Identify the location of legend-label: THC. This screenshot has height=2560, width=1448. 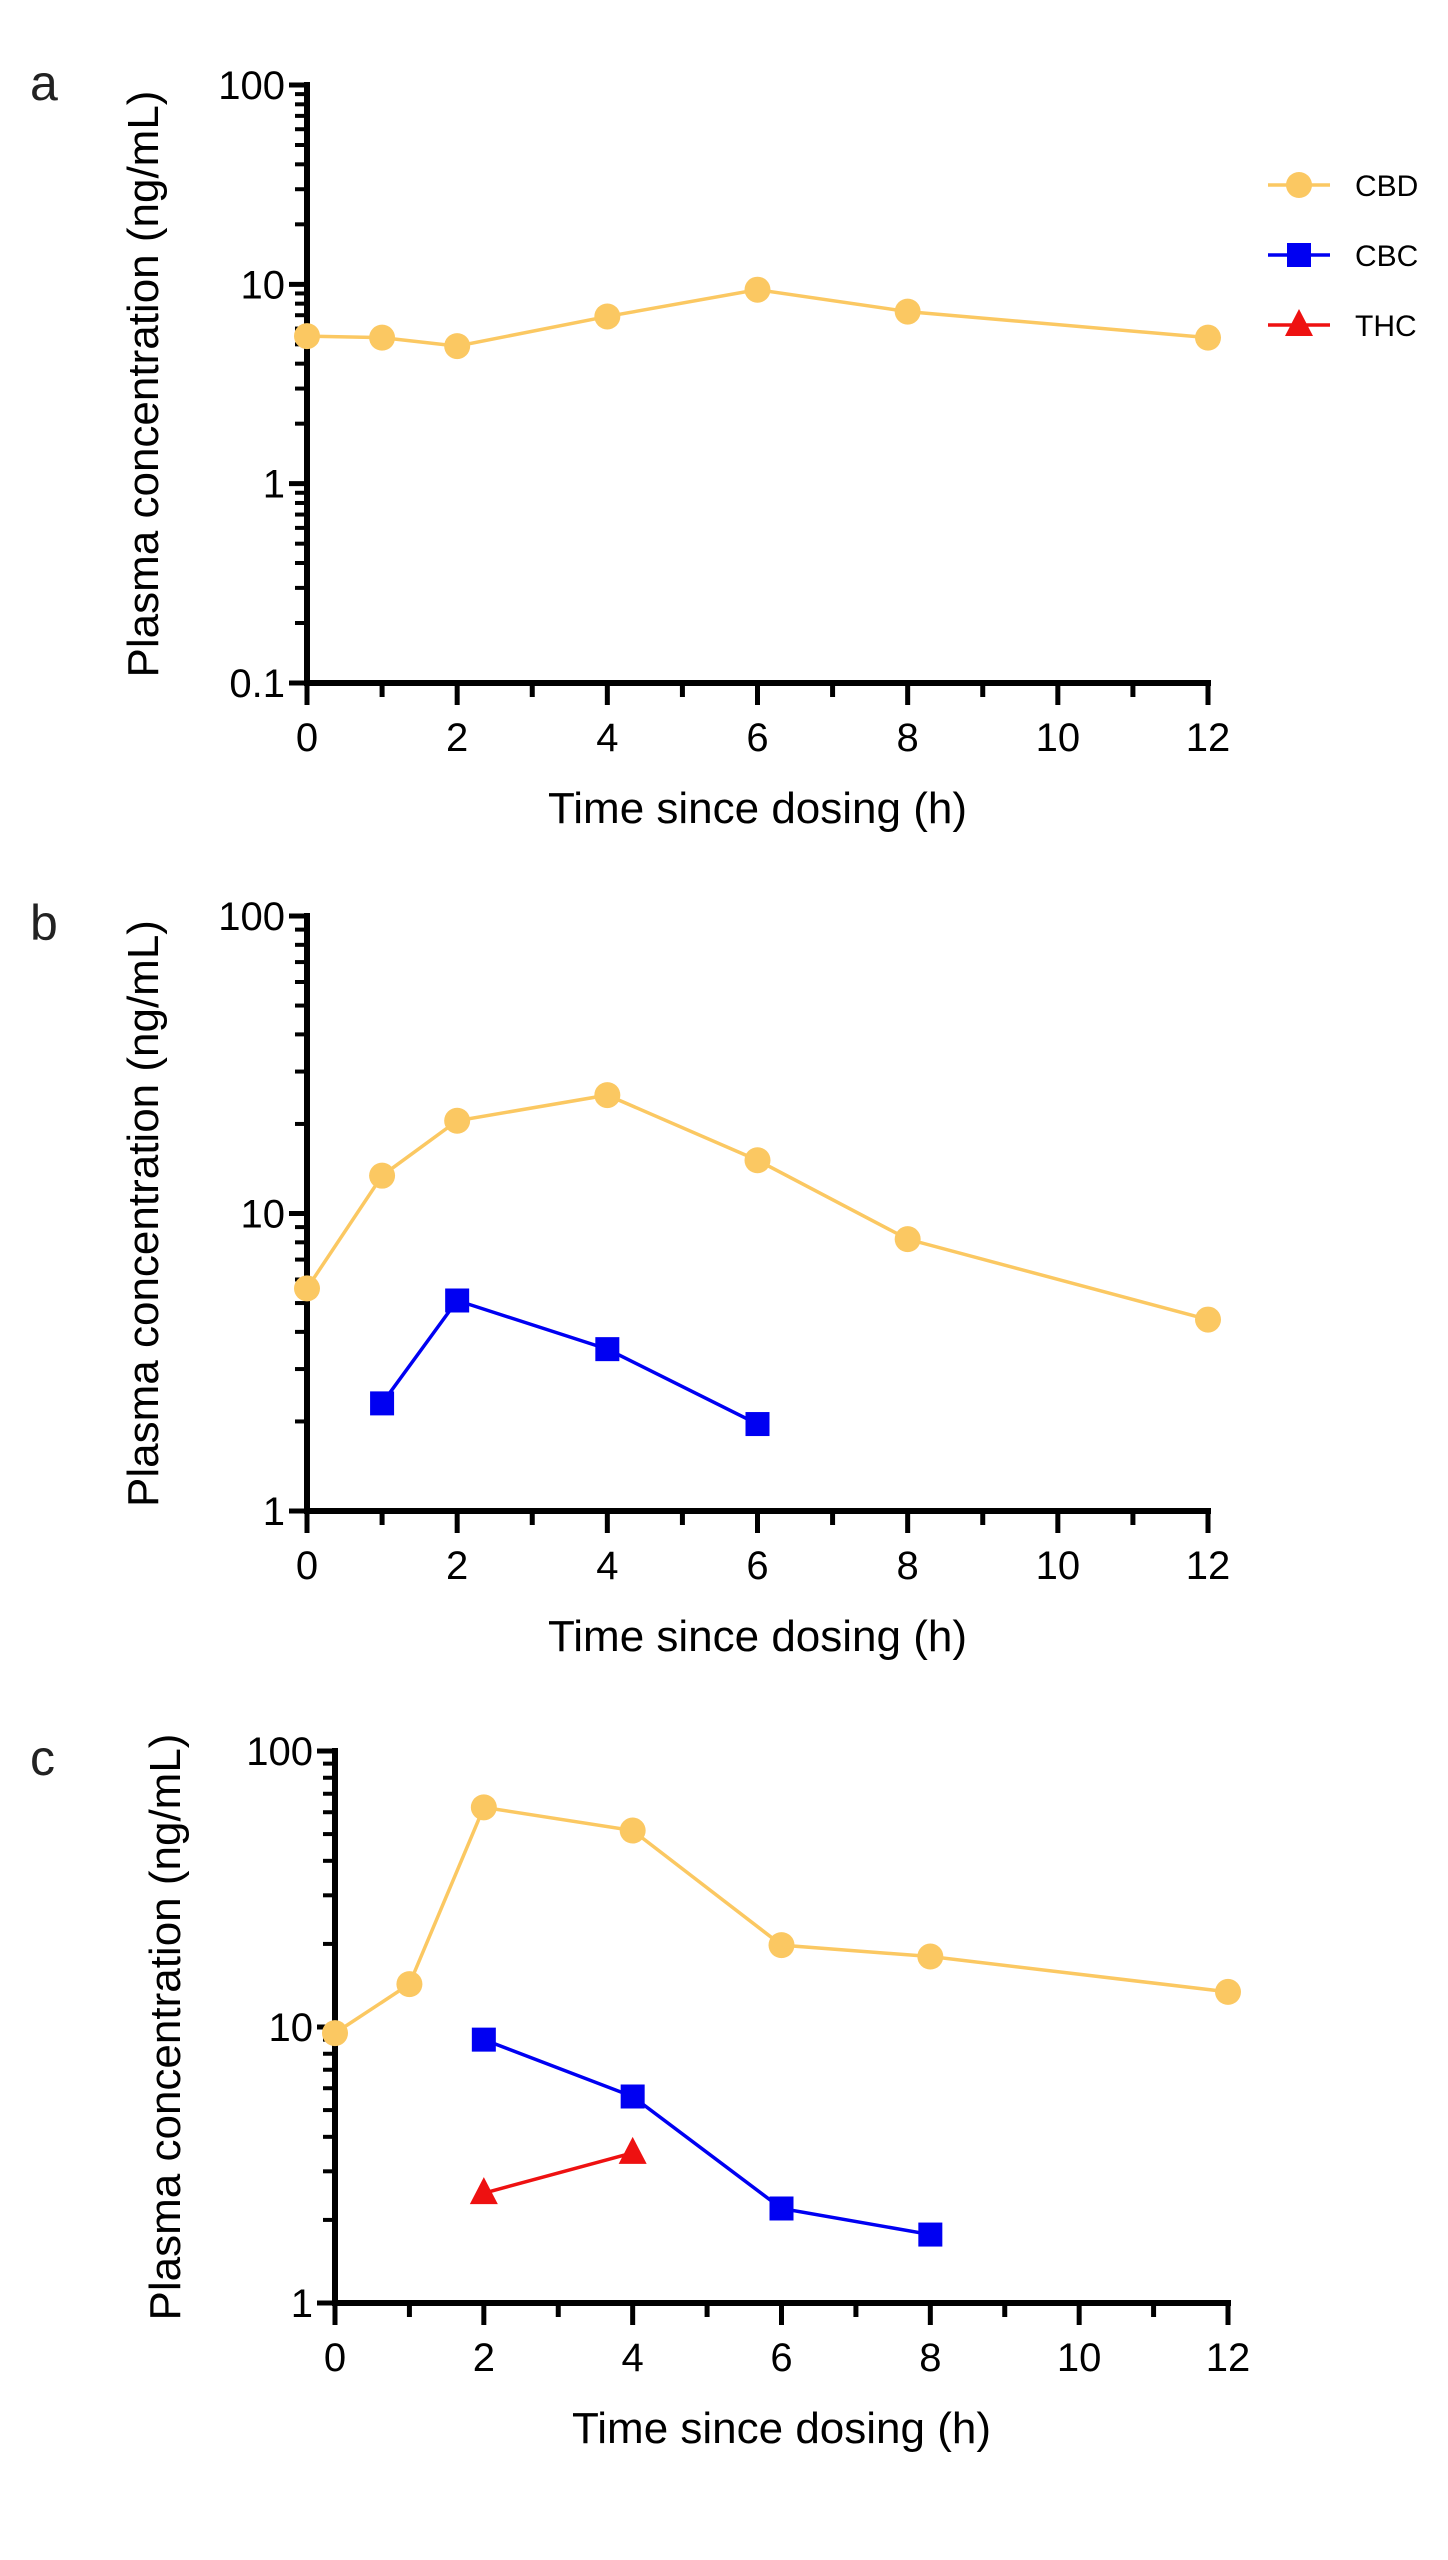
(1386, 326).